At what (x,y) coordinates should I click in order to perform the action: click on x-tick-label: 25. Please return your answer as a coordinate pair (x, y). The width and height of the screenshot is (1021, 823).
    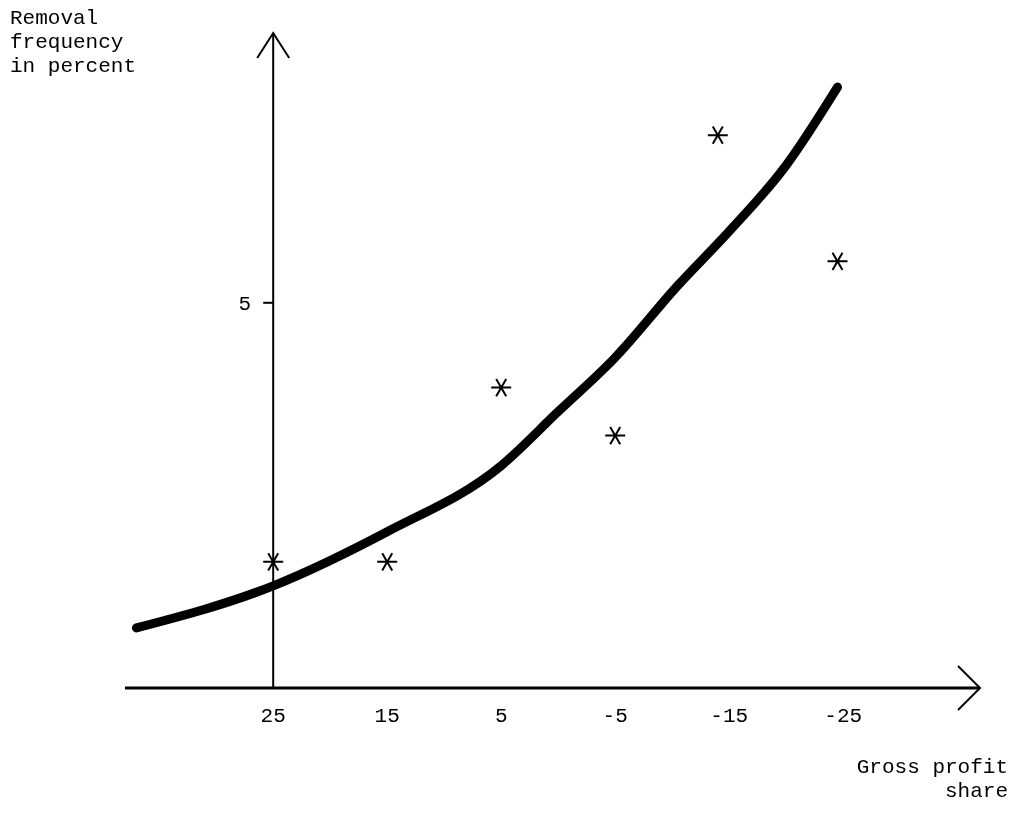
    Looking at the image, I should click on (273, 716).